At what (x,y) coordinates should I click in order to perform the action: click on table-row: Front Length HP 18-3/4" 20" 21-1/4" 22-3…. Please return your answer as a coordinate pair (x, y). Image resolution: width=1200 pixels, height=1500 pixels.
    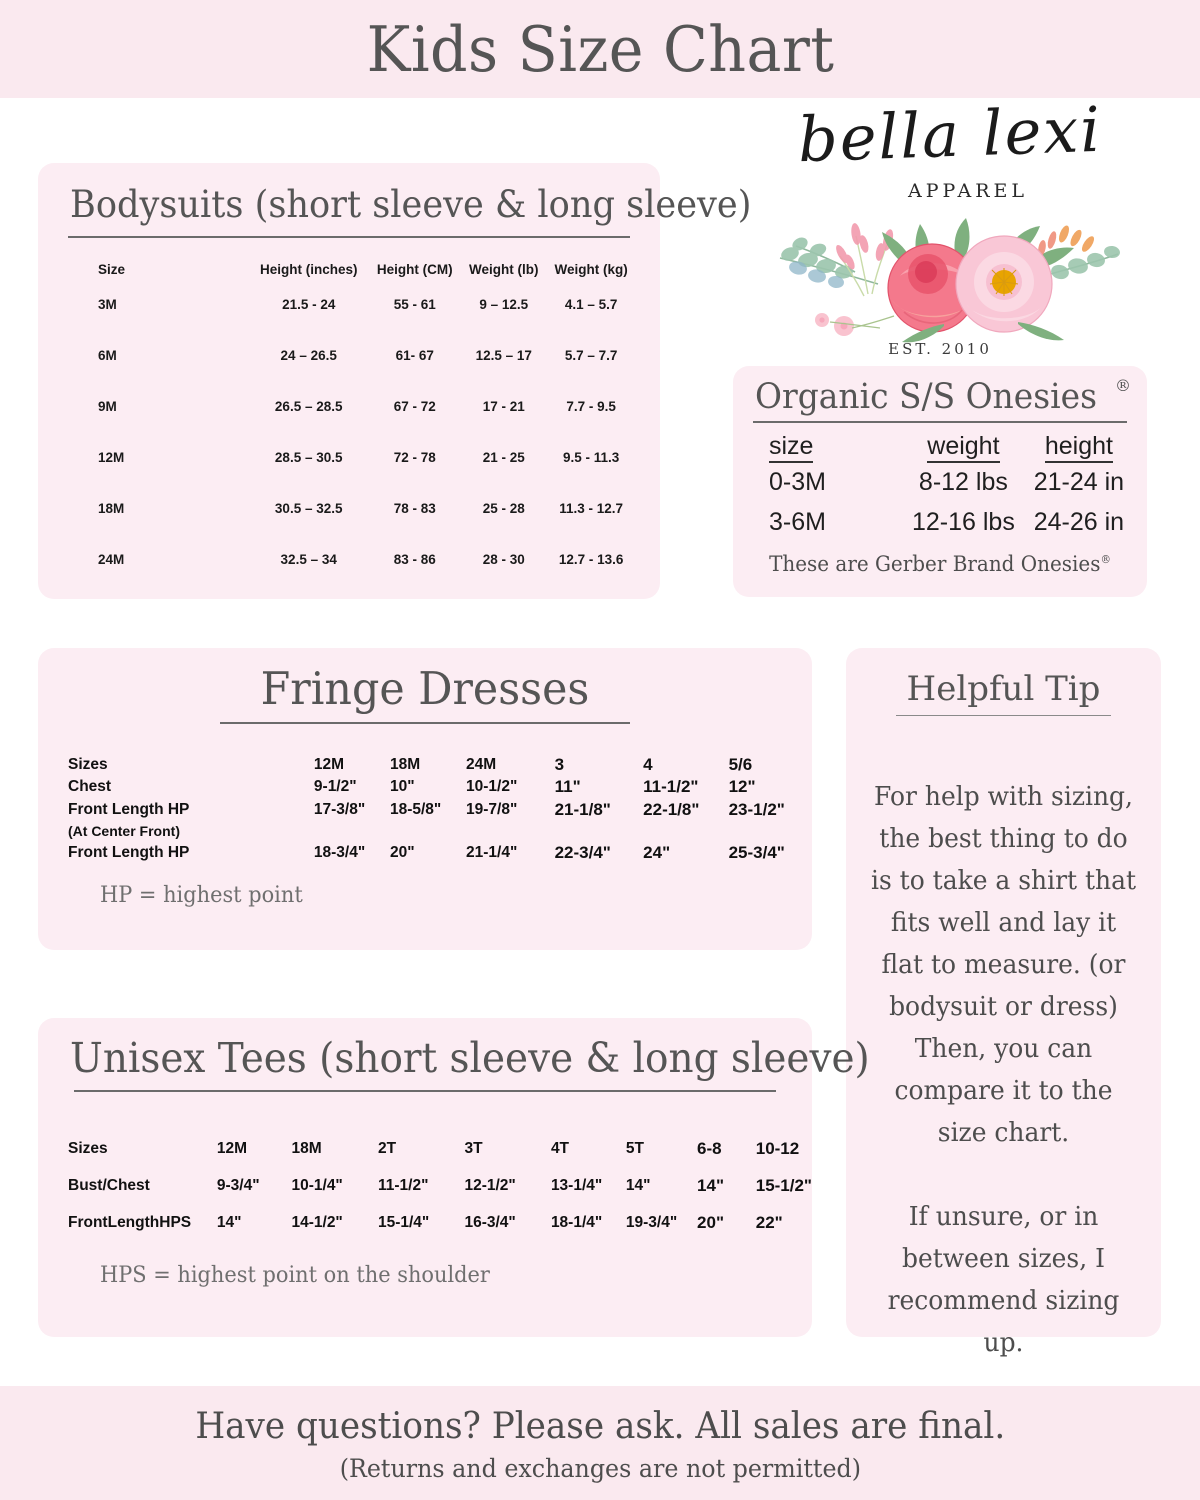
    Looking at the image, I should click on (440, 853).